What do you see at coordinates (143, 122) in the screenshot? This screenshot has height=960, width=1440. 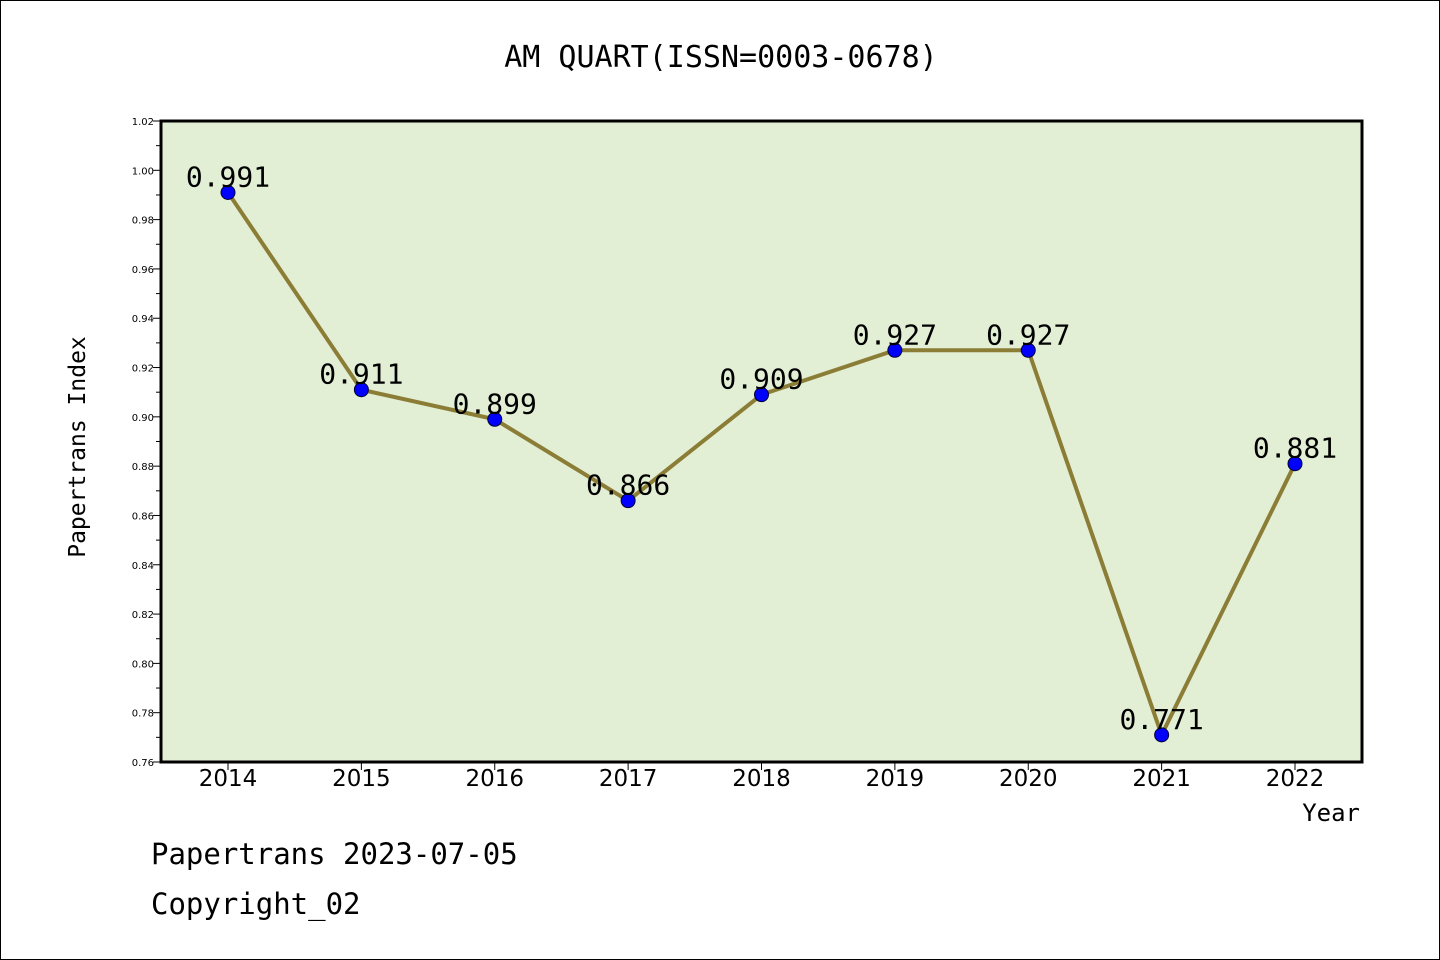 I see `y-tick-label: 1.02` at bounding box center [143, 122].